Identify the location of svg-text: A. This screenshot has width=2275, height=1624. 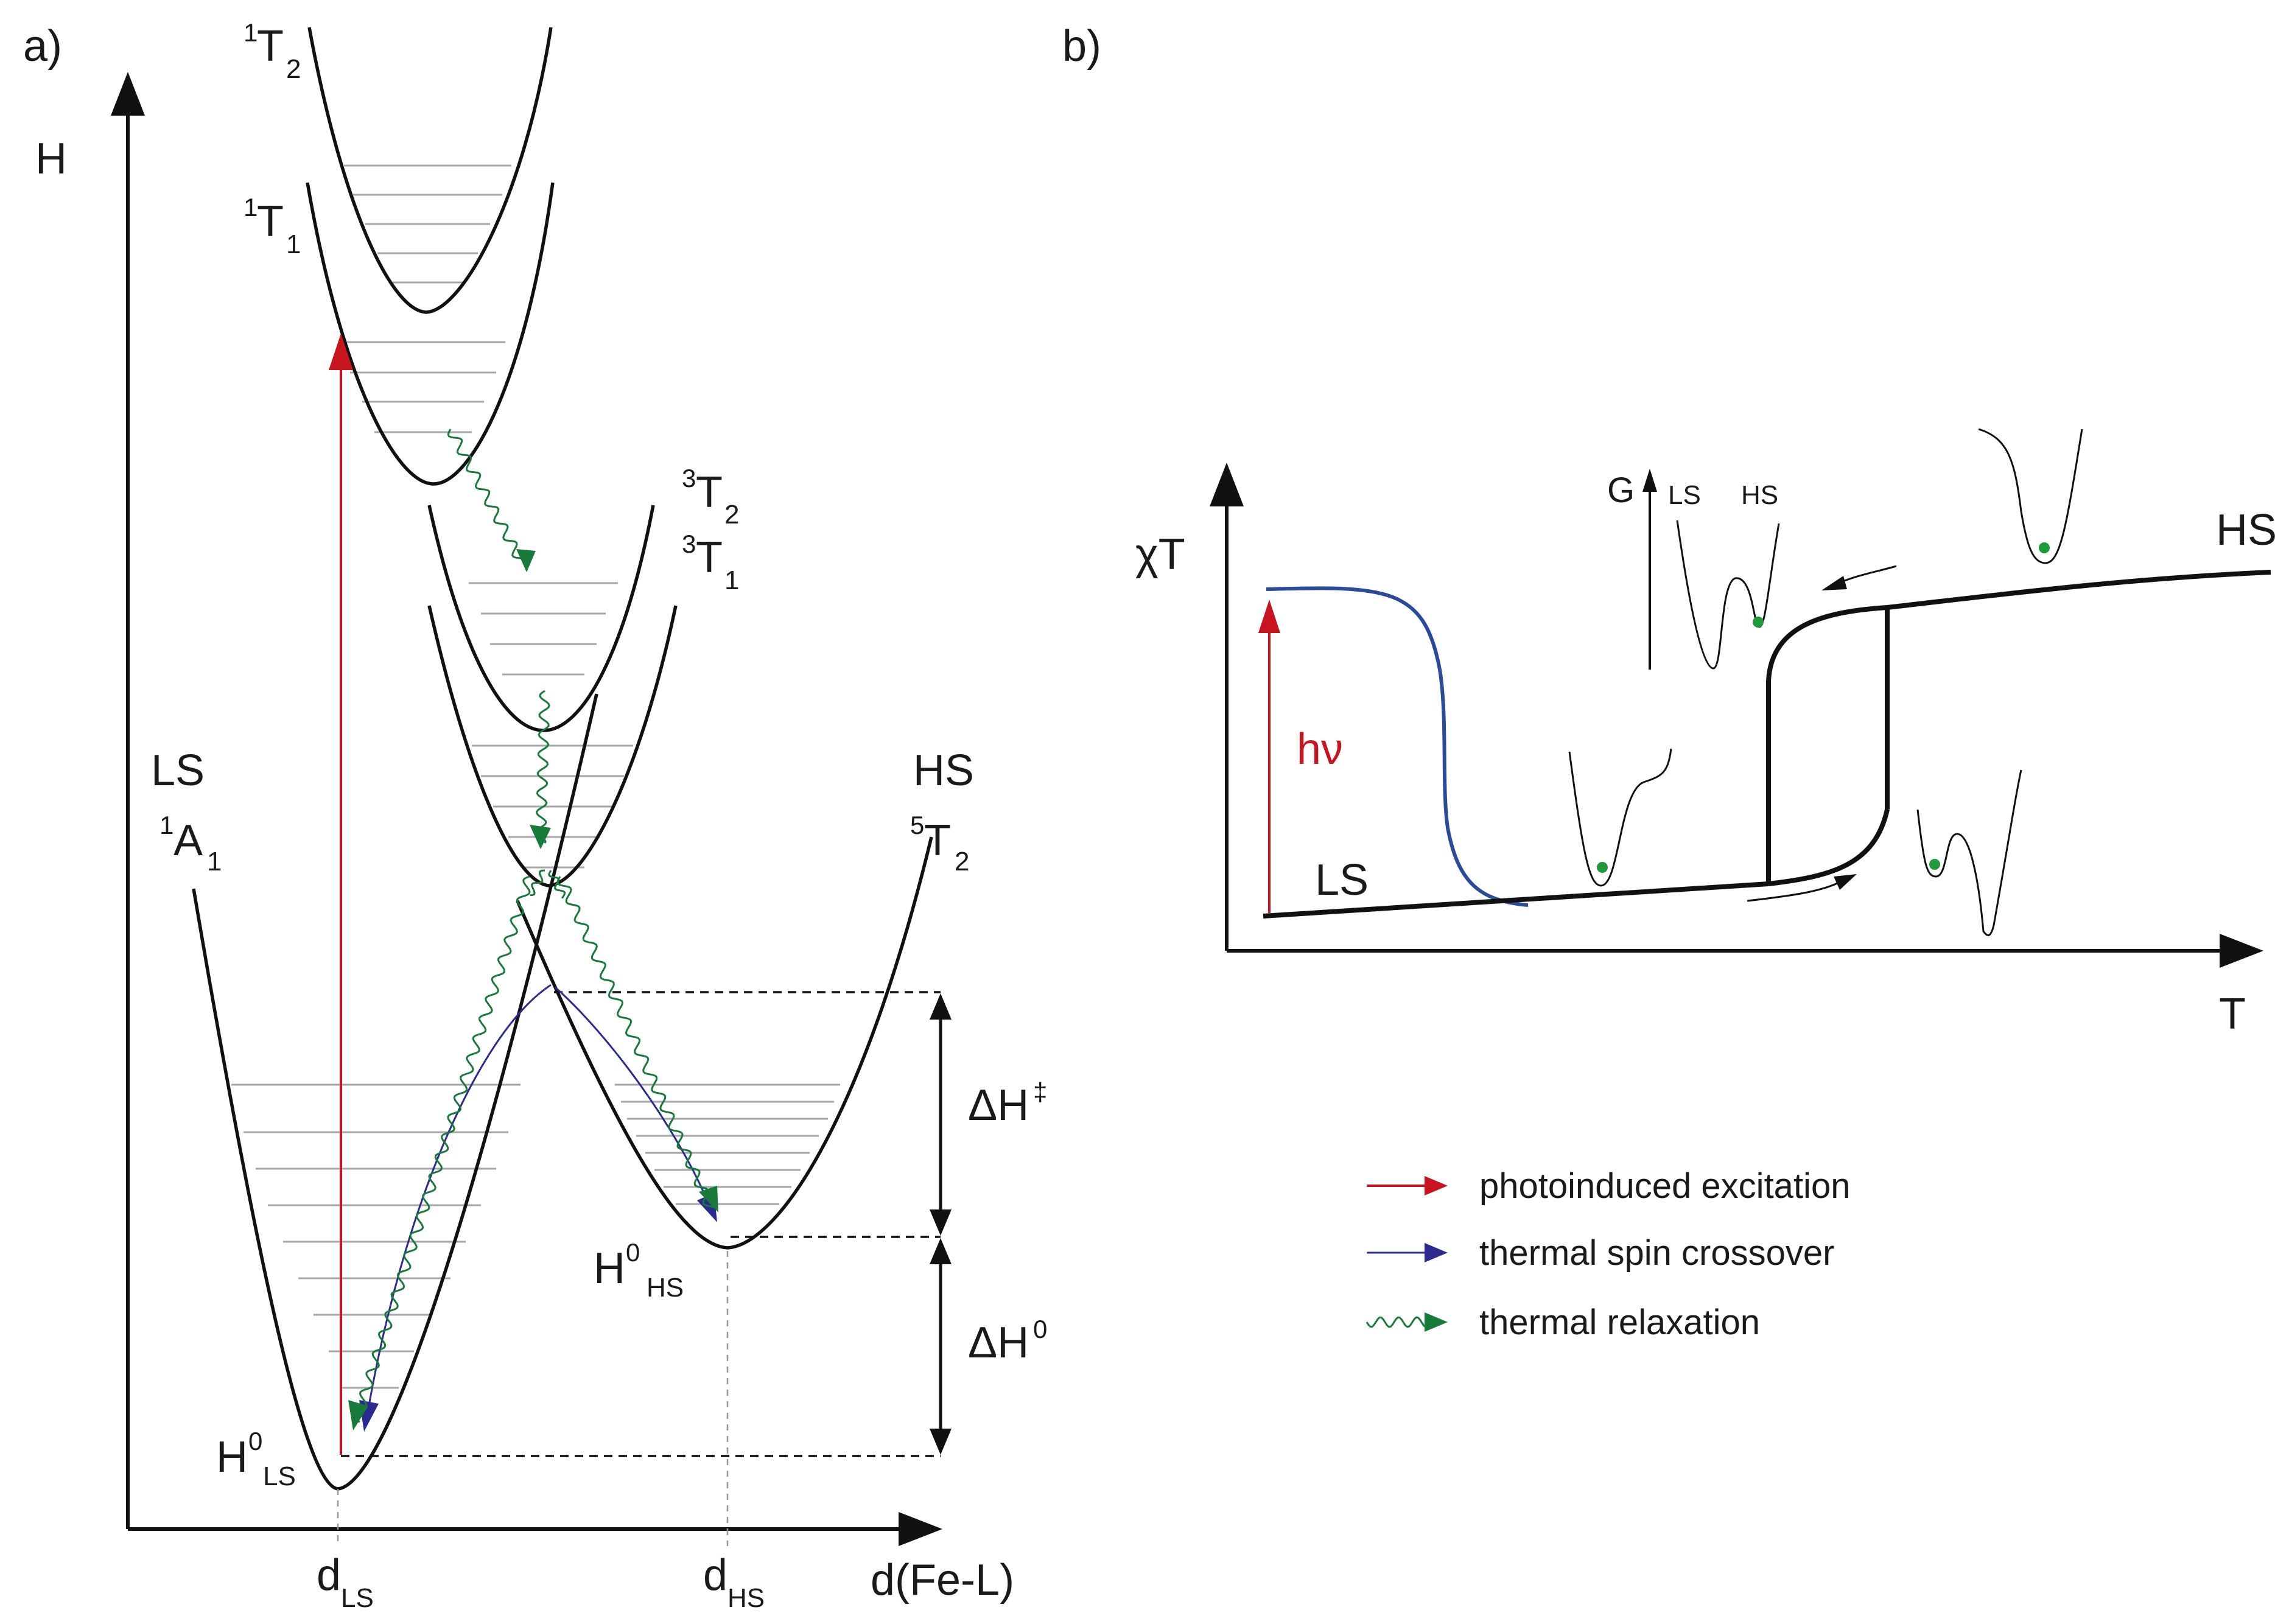
(188, 840).